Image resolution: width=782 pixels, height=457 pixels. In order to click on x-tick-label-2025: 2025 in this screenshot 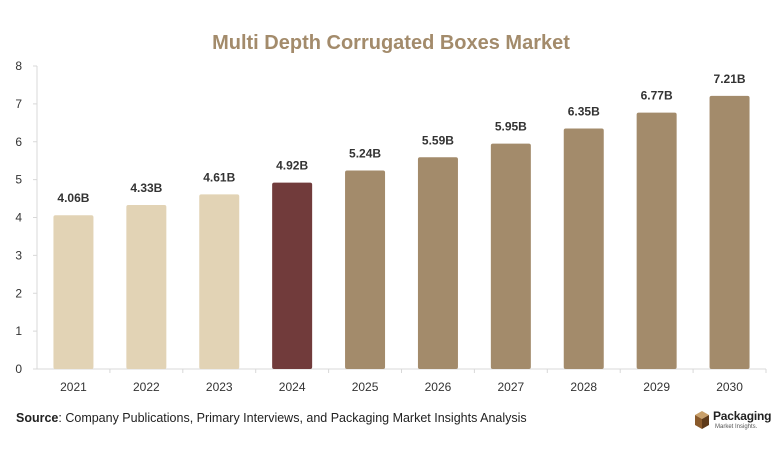, I will do `click(365, 387)`.